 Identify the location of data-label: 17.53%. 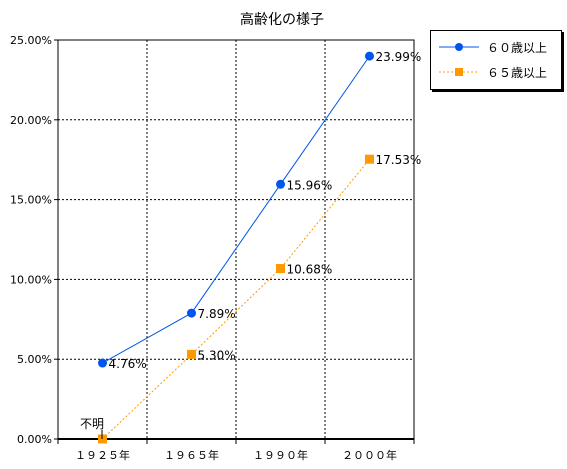
(399, 160).